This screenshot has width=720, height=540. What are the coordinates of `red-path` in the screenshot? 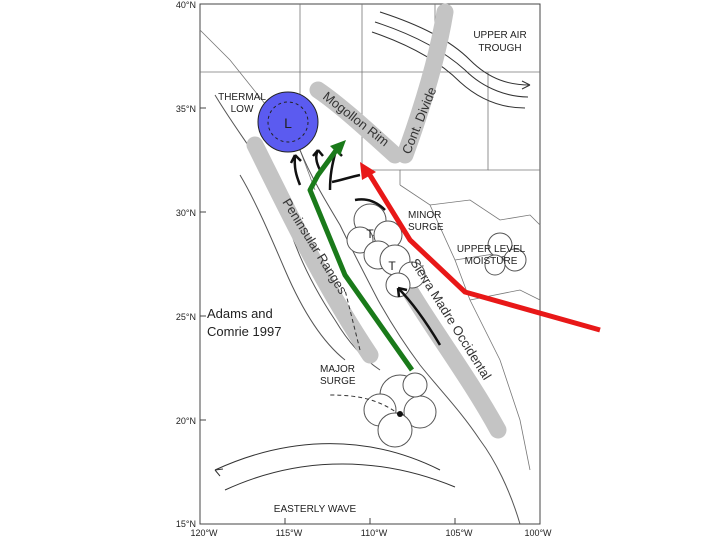 It's located at (483, 251).